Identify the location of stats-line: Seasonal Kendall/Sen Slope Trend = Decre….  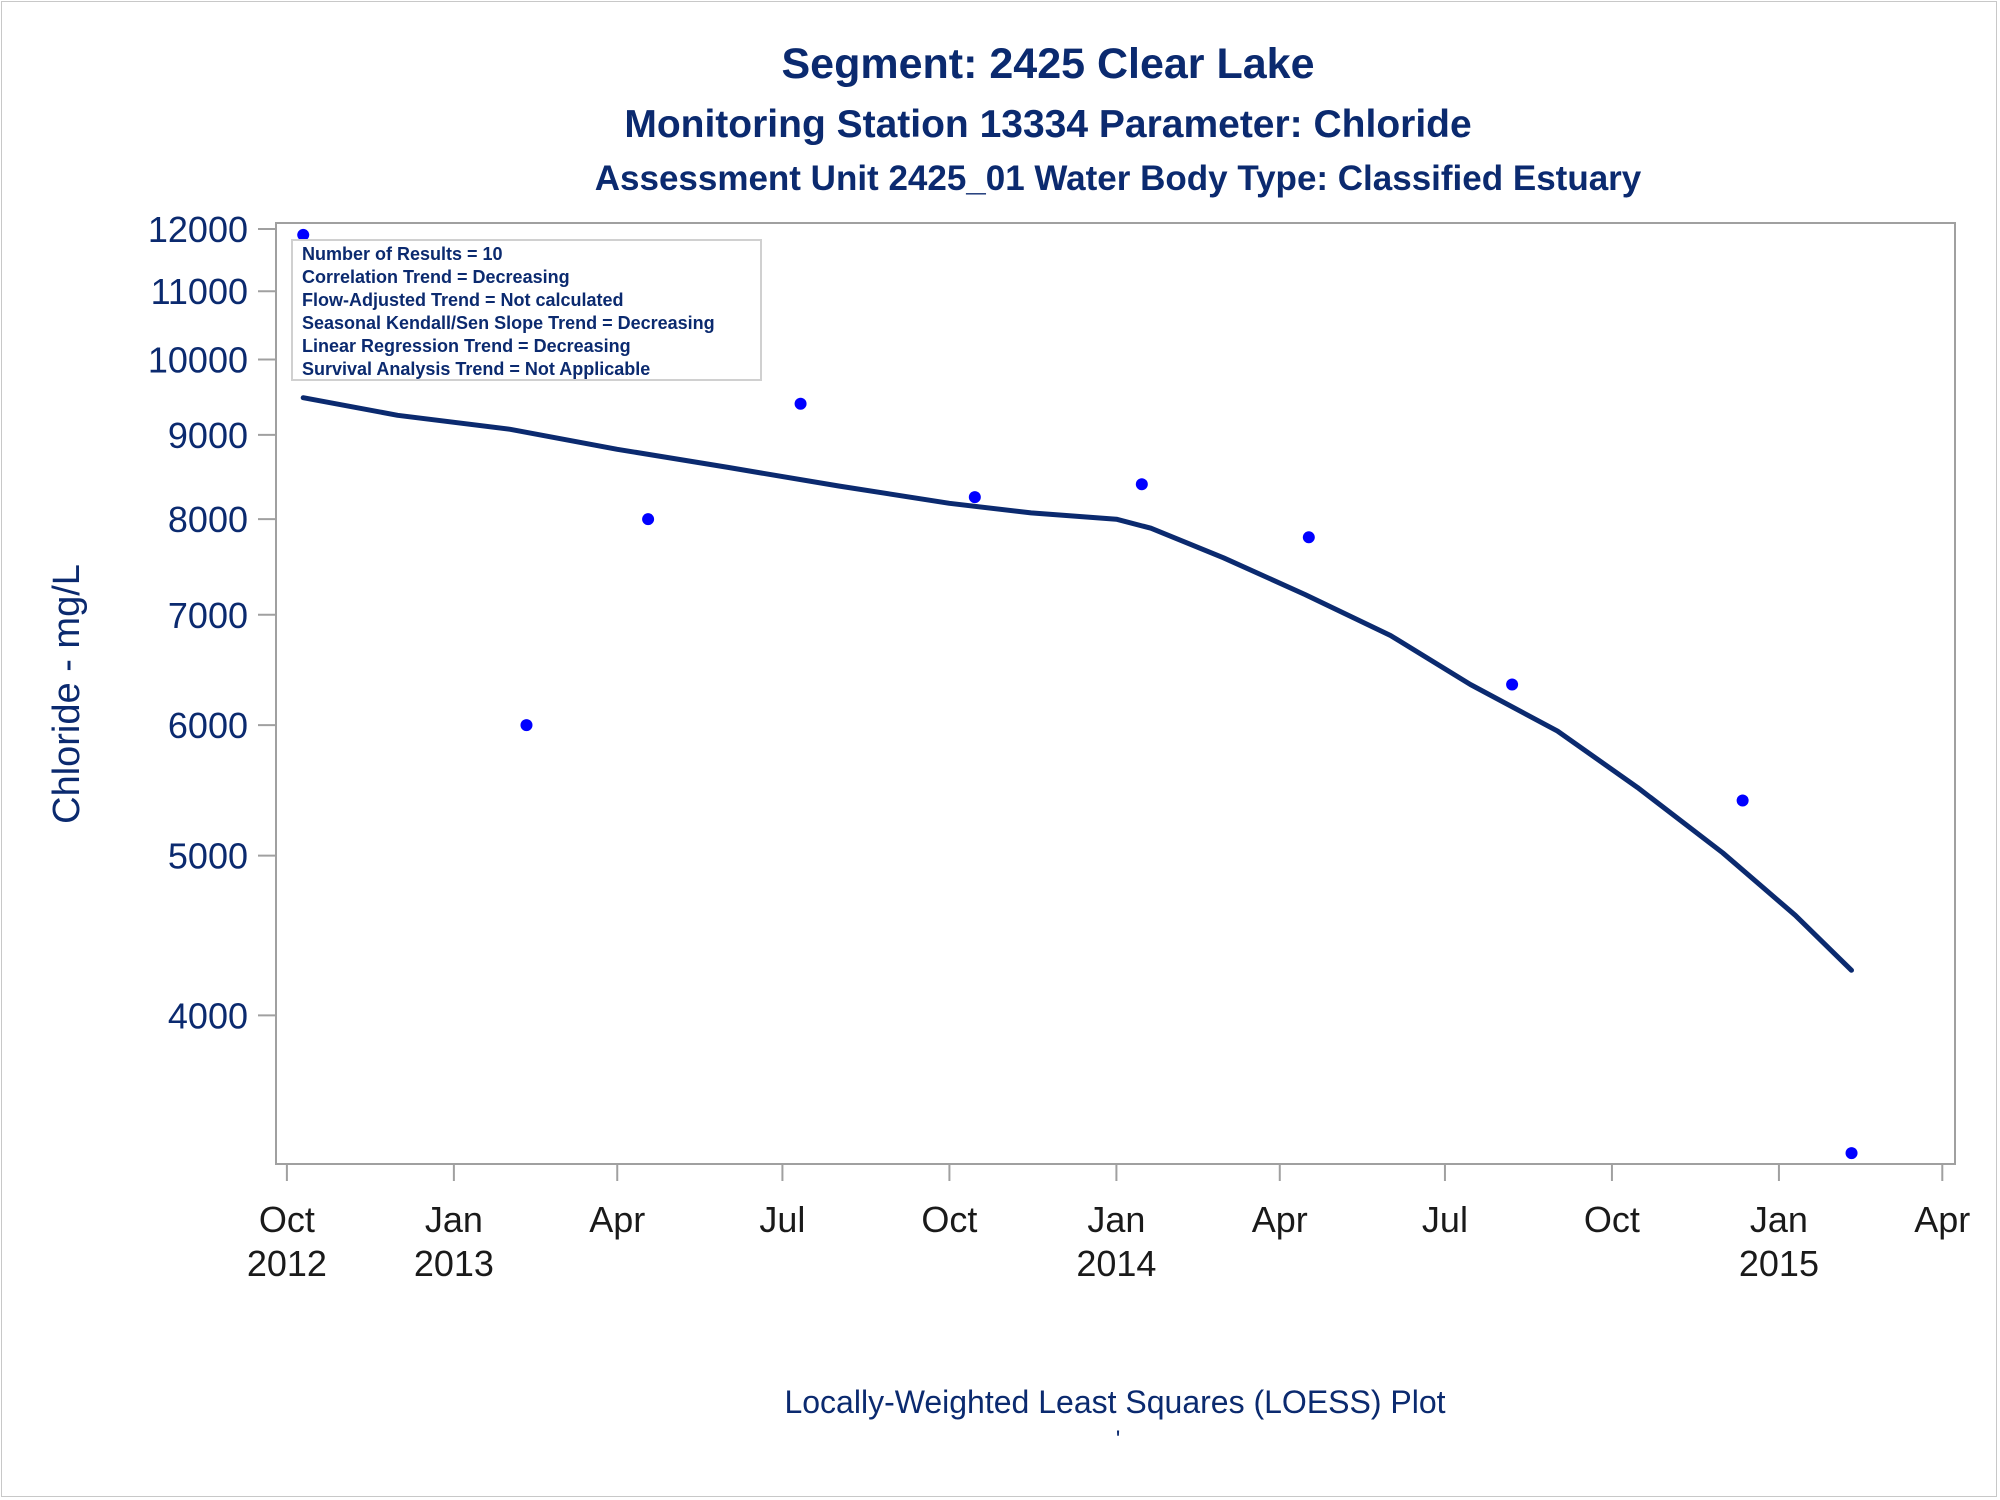
(508, 323).